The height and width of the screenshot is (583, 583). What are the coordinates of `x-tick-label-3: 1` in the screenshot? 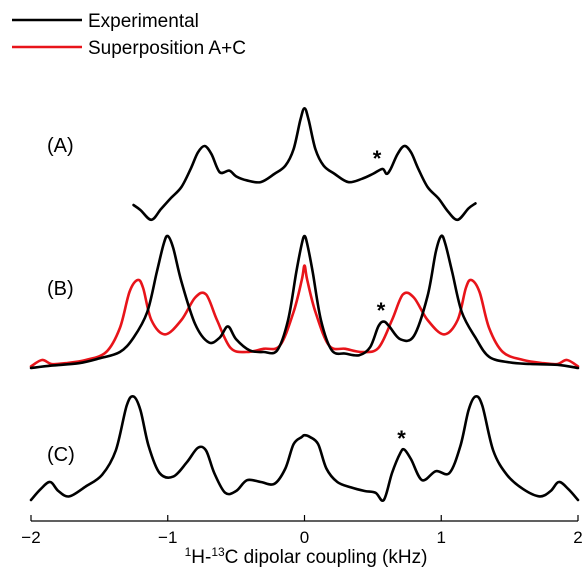 It's located at (441, 537).